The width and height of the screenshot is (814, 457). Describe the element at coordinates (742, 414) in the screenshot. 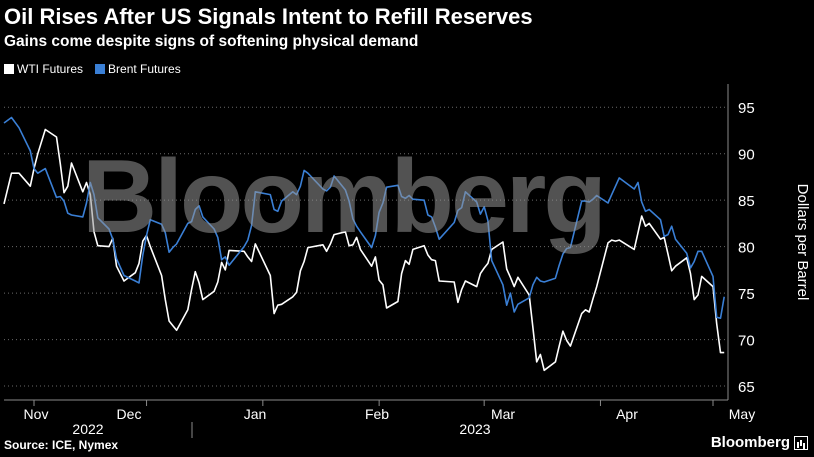

I see `x-month-label: May` at that location.